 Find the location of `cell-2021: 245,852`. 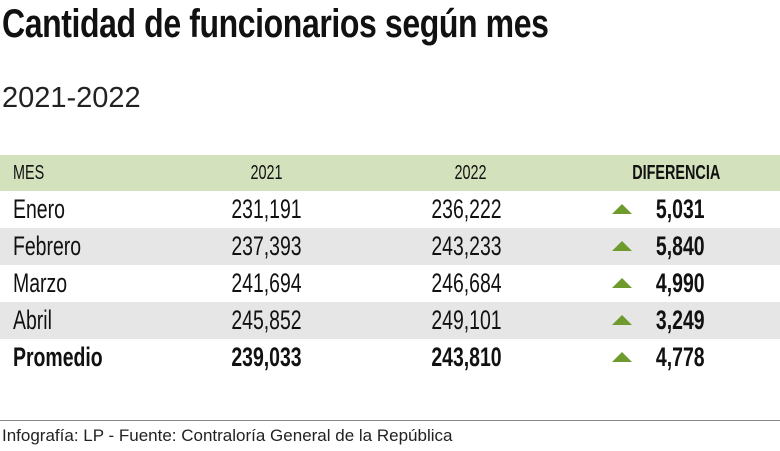

cell-2021: 245,852 is located at coordinates (266, 320).